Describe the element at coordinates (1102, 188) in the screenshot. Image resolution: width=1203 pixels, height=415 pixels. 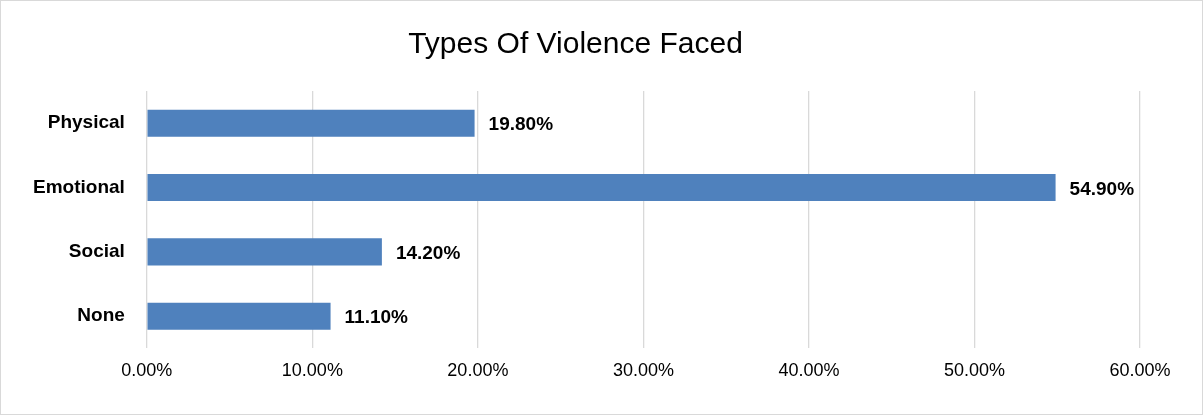
I see `data-label: 54.90%` at that location.